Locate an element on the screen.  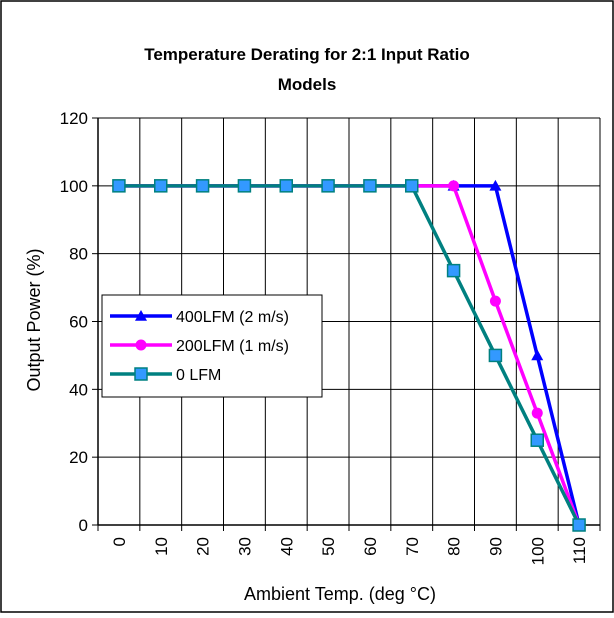
x-tick-label: 30 is located at coordinates (244, 546).